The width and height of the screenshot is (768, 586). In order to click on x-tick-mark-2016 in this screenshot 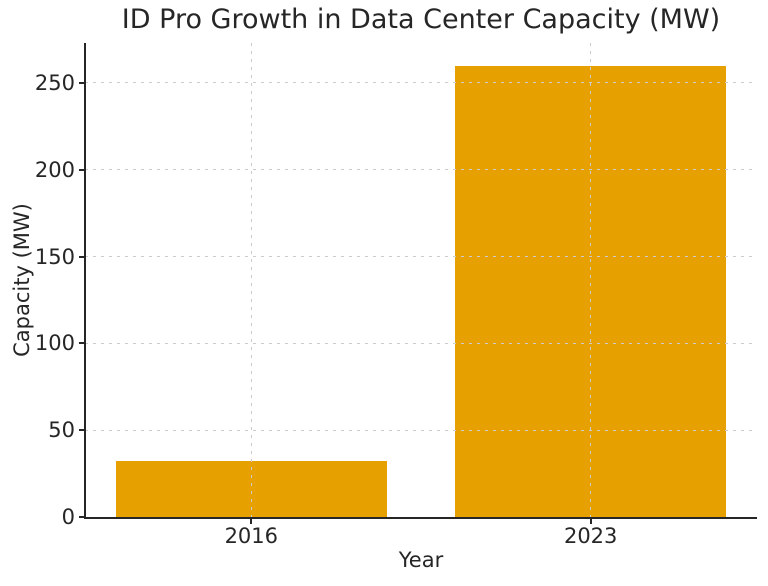, I will do `click(251, 521)`.